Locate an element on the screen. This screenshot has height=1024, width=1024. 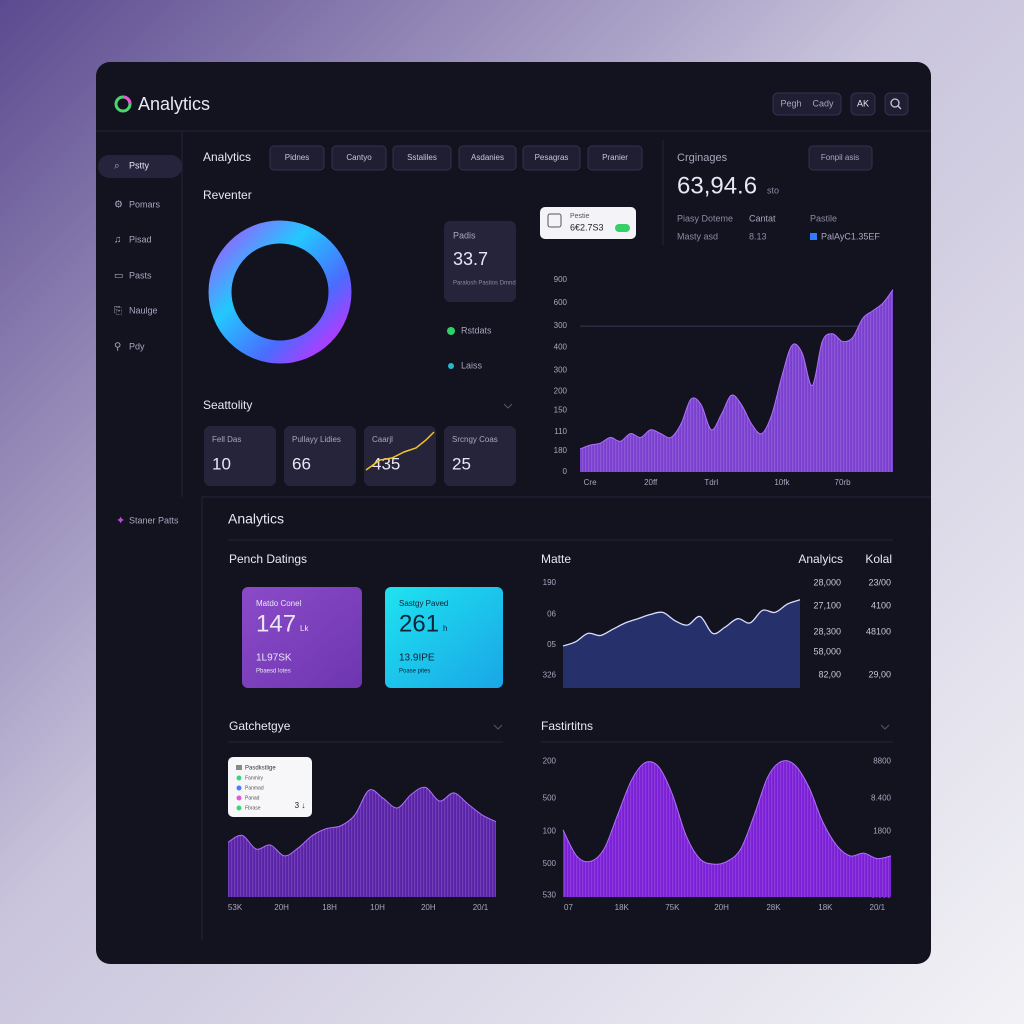
stats-legend: Pastile is located at coordinates (823, 218).